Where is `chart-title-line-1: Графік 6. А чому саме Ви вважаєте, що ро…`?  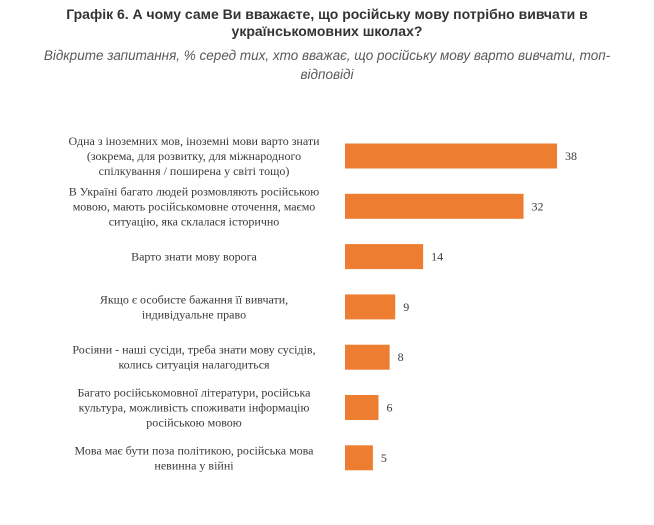 chart-title-line-1: Графік 6. А чому саме Ви вважаєте, що ро… is located at coordinates (327, 14).